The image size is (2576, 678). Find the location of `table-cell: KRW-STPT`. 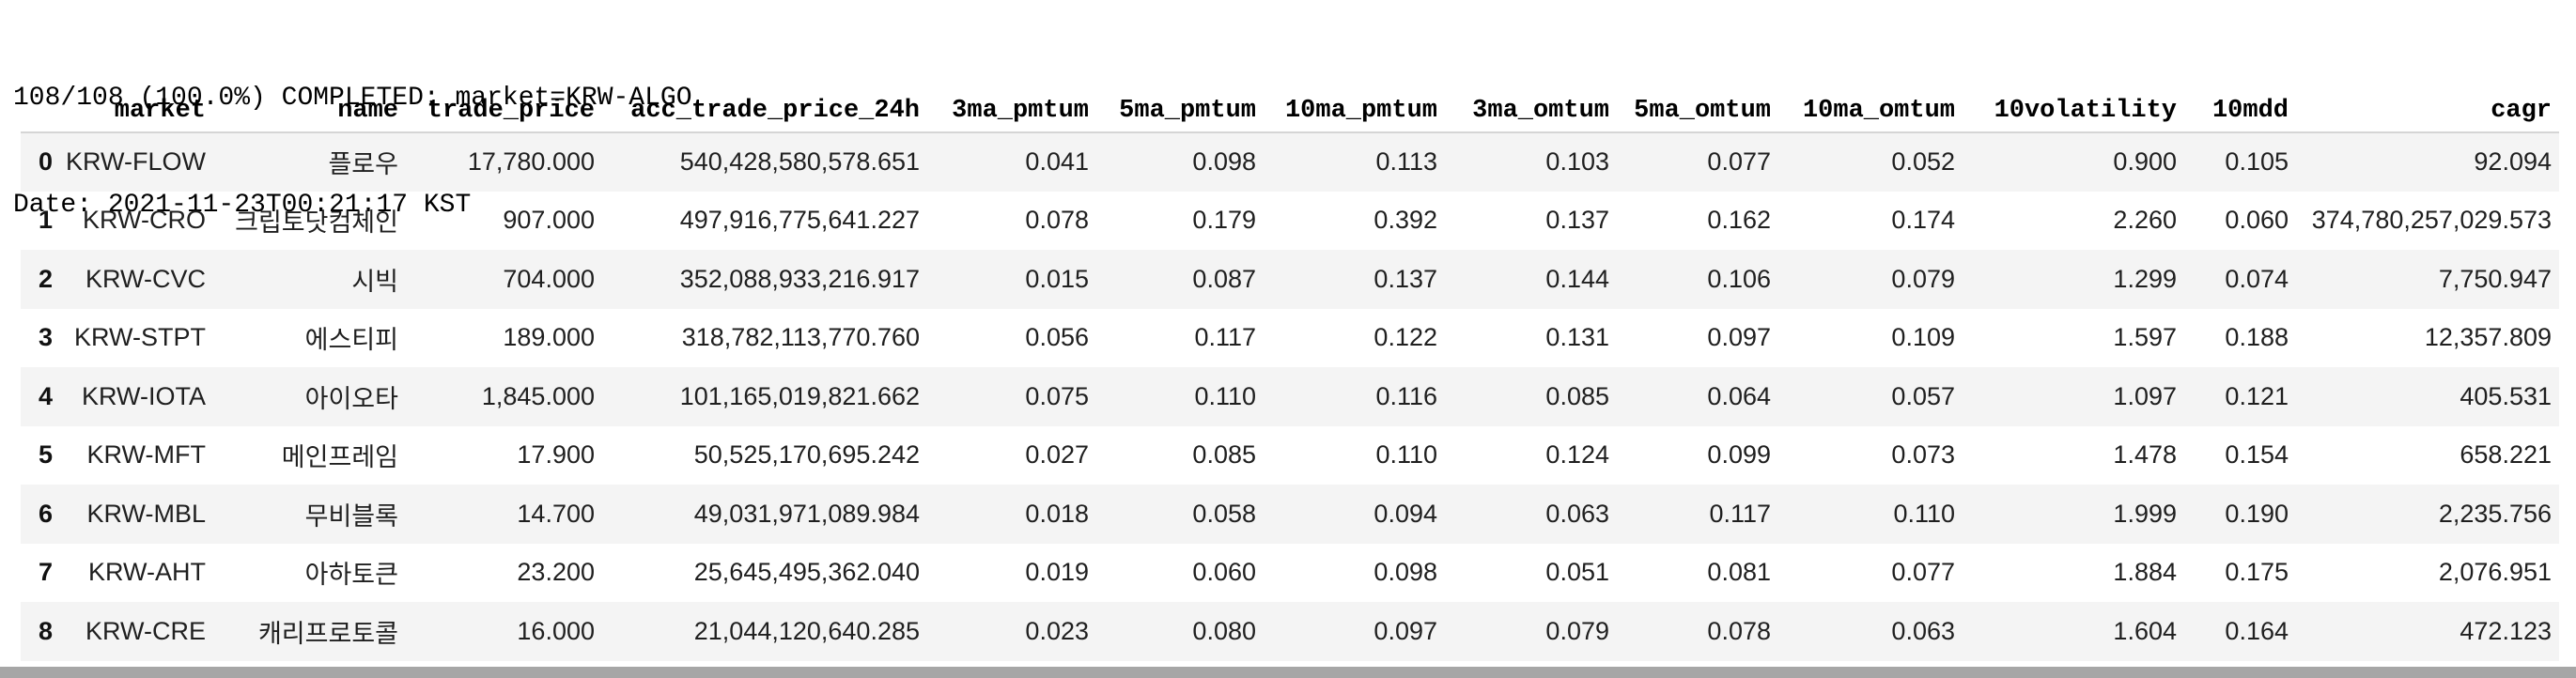

table-cell: KRW-STPT is located at coordinates (139, 338).